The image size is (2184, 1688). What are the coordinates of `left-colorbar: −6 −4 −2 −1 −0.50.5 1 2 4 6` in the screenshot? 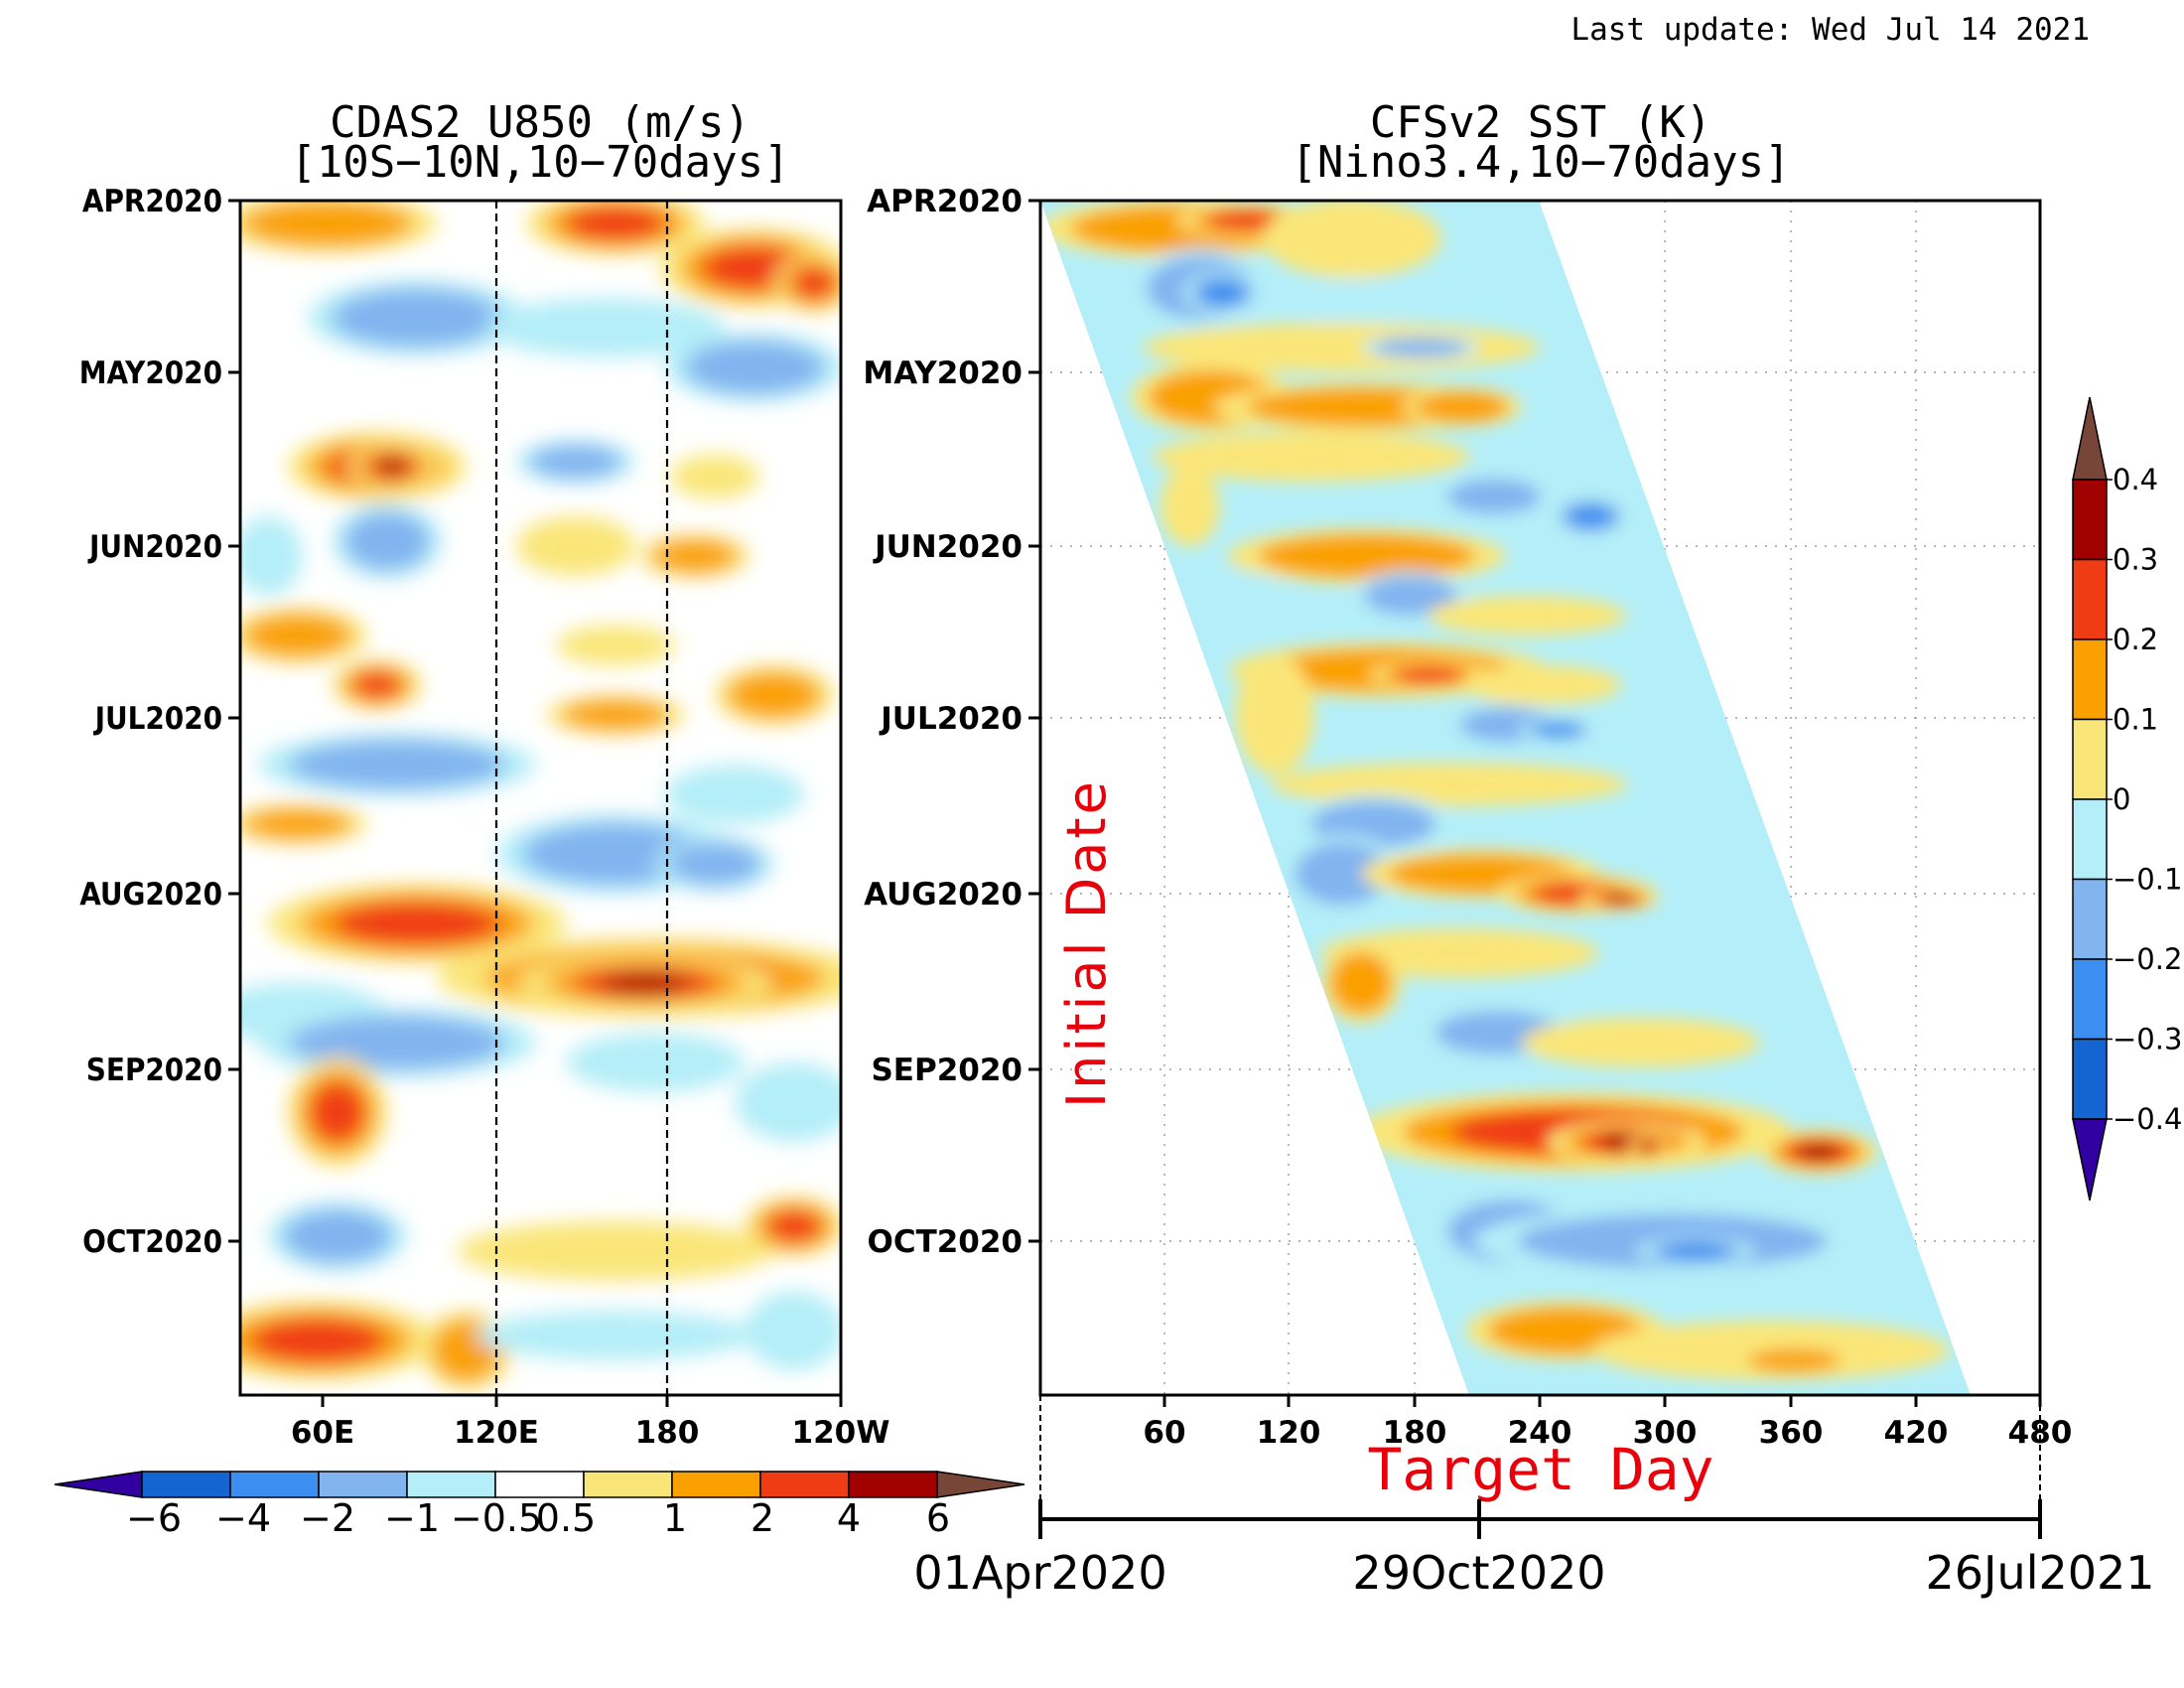 It's located at (539, 1505).